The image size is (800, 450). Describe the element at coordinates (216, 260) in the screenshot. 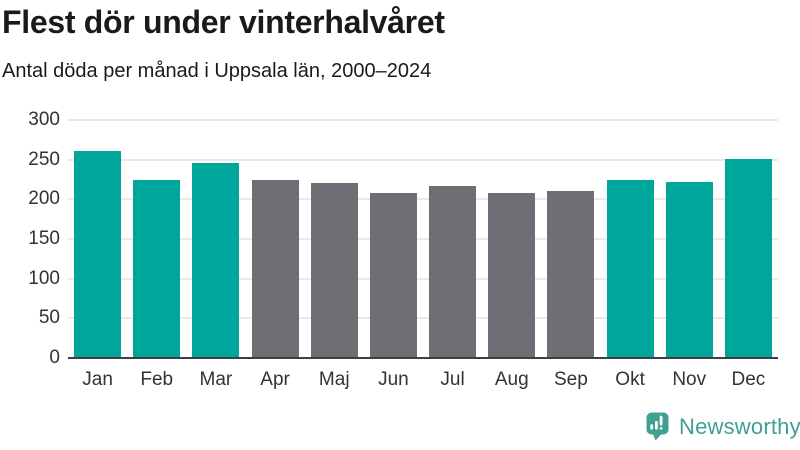

I see `bar-mar` at that location.